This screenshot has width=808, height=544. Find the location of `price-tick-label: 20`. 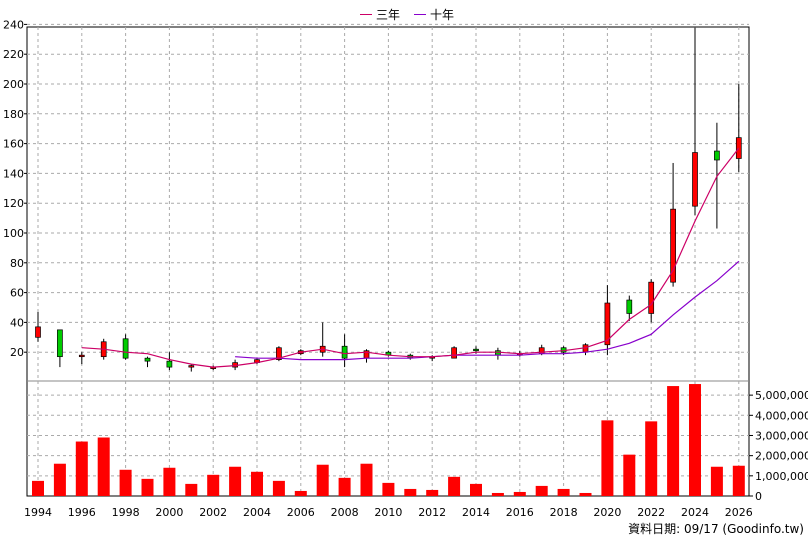

price-tick-label: 20 is located at coordinates (17, 352).